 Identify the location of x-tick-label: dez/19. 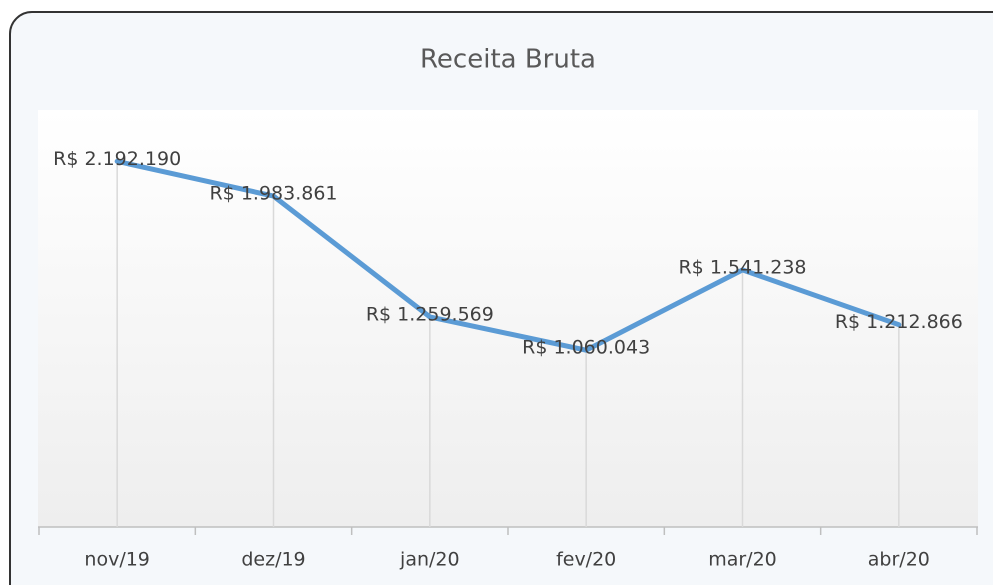
(273, 560).